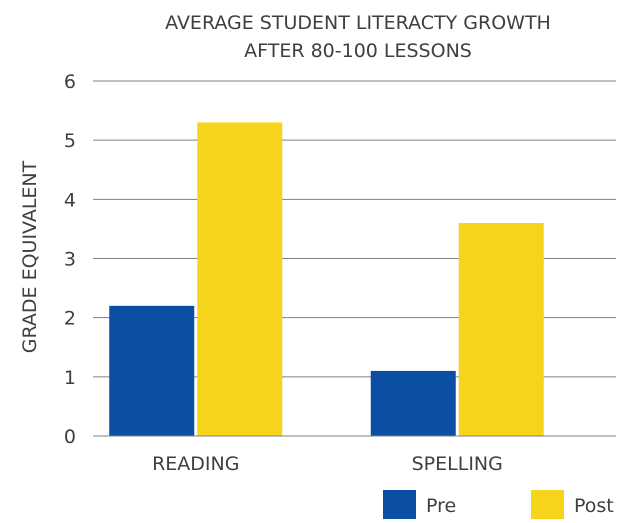 The width and height of the screenshot is (625, 523). I want to click on y-axis-title: GRADE EQUIVALENT, so click(30, 256).